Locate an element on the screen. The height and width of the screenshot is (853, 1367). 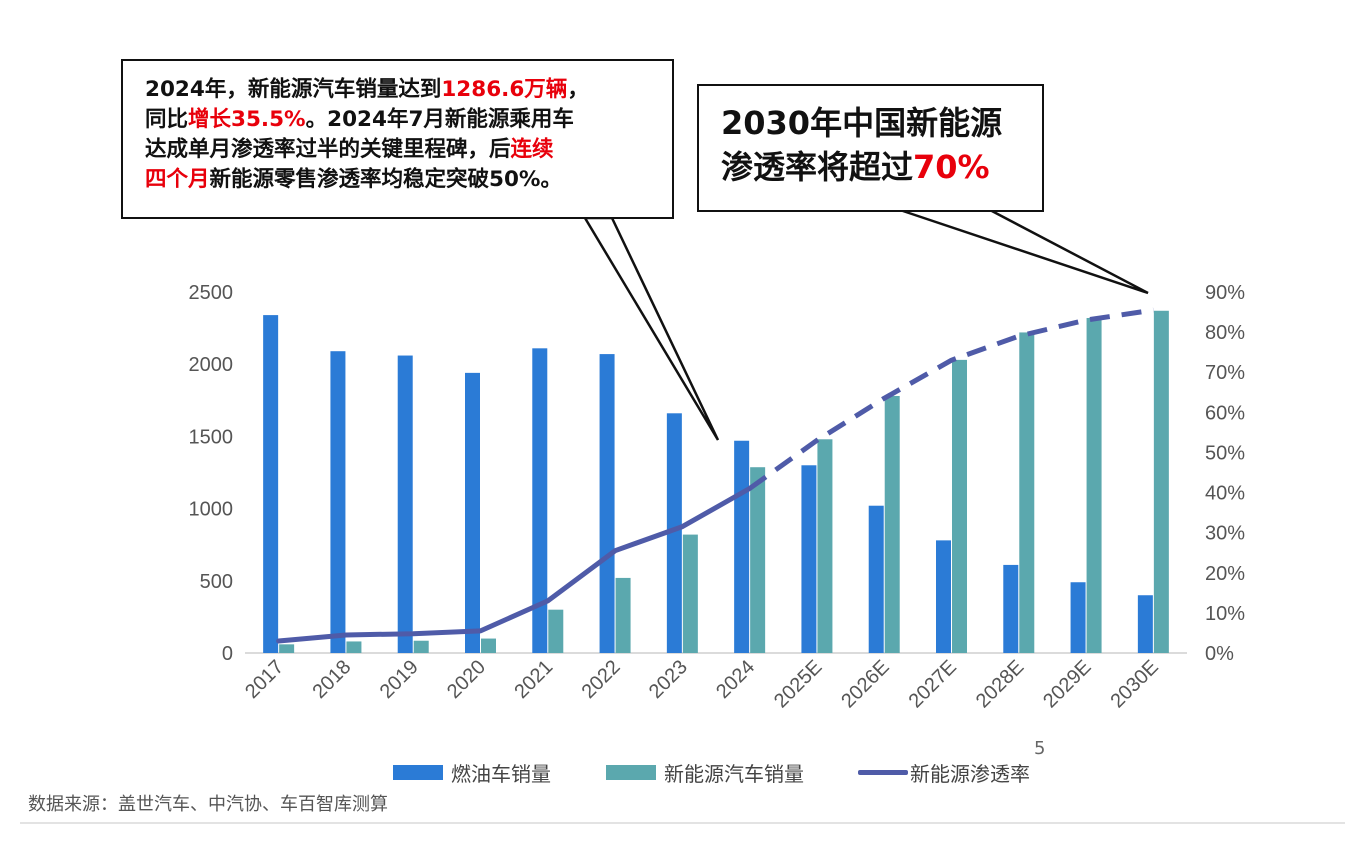
bar-nev-2022 is located at coordinates (623, 615).